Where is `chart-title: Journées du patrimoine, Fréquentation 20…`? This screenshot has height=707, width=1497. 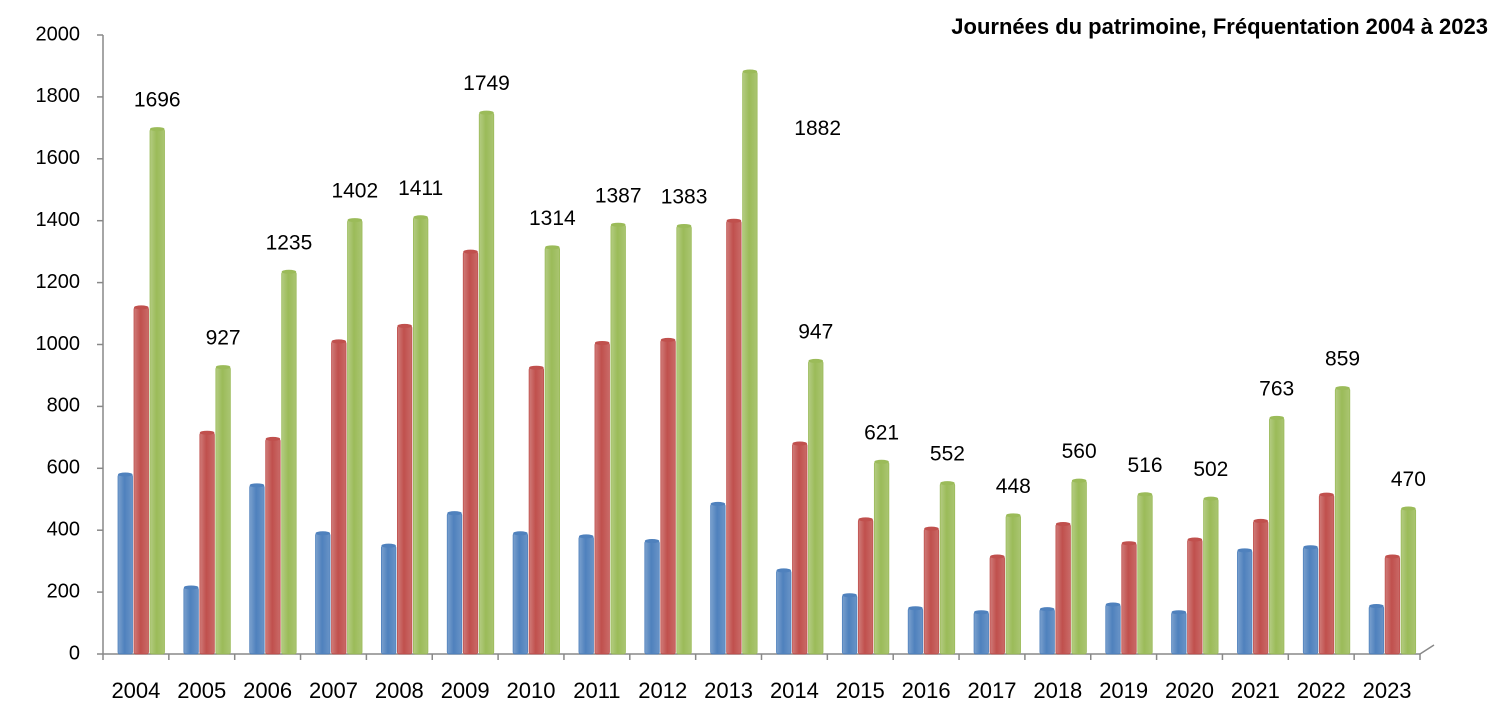 chart-title: Journées du patrimoine, Fréquentation 20… is located at coordinates (1219, 26).